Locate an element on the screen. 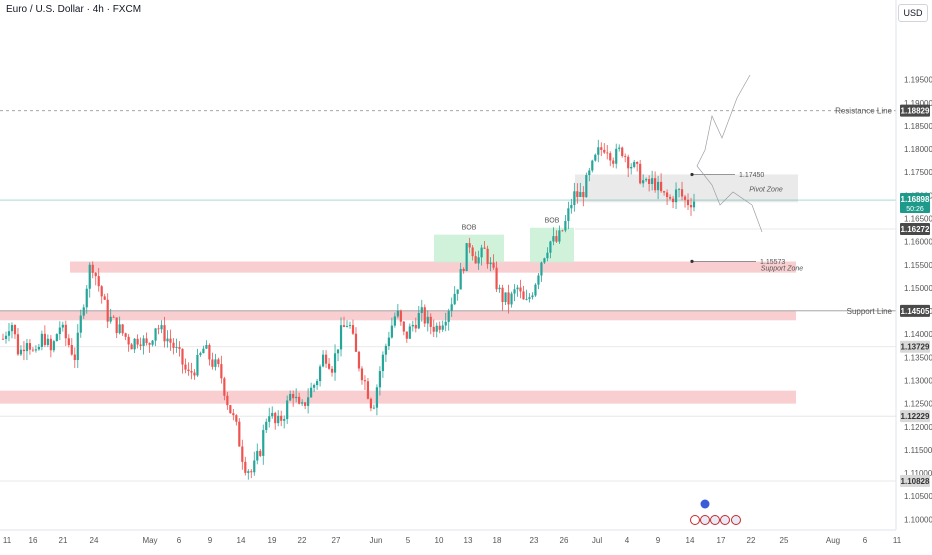 This screenshot has height=555, width=932. y-tick-label-3: 1.18000 is located at coordinates (918, 149).